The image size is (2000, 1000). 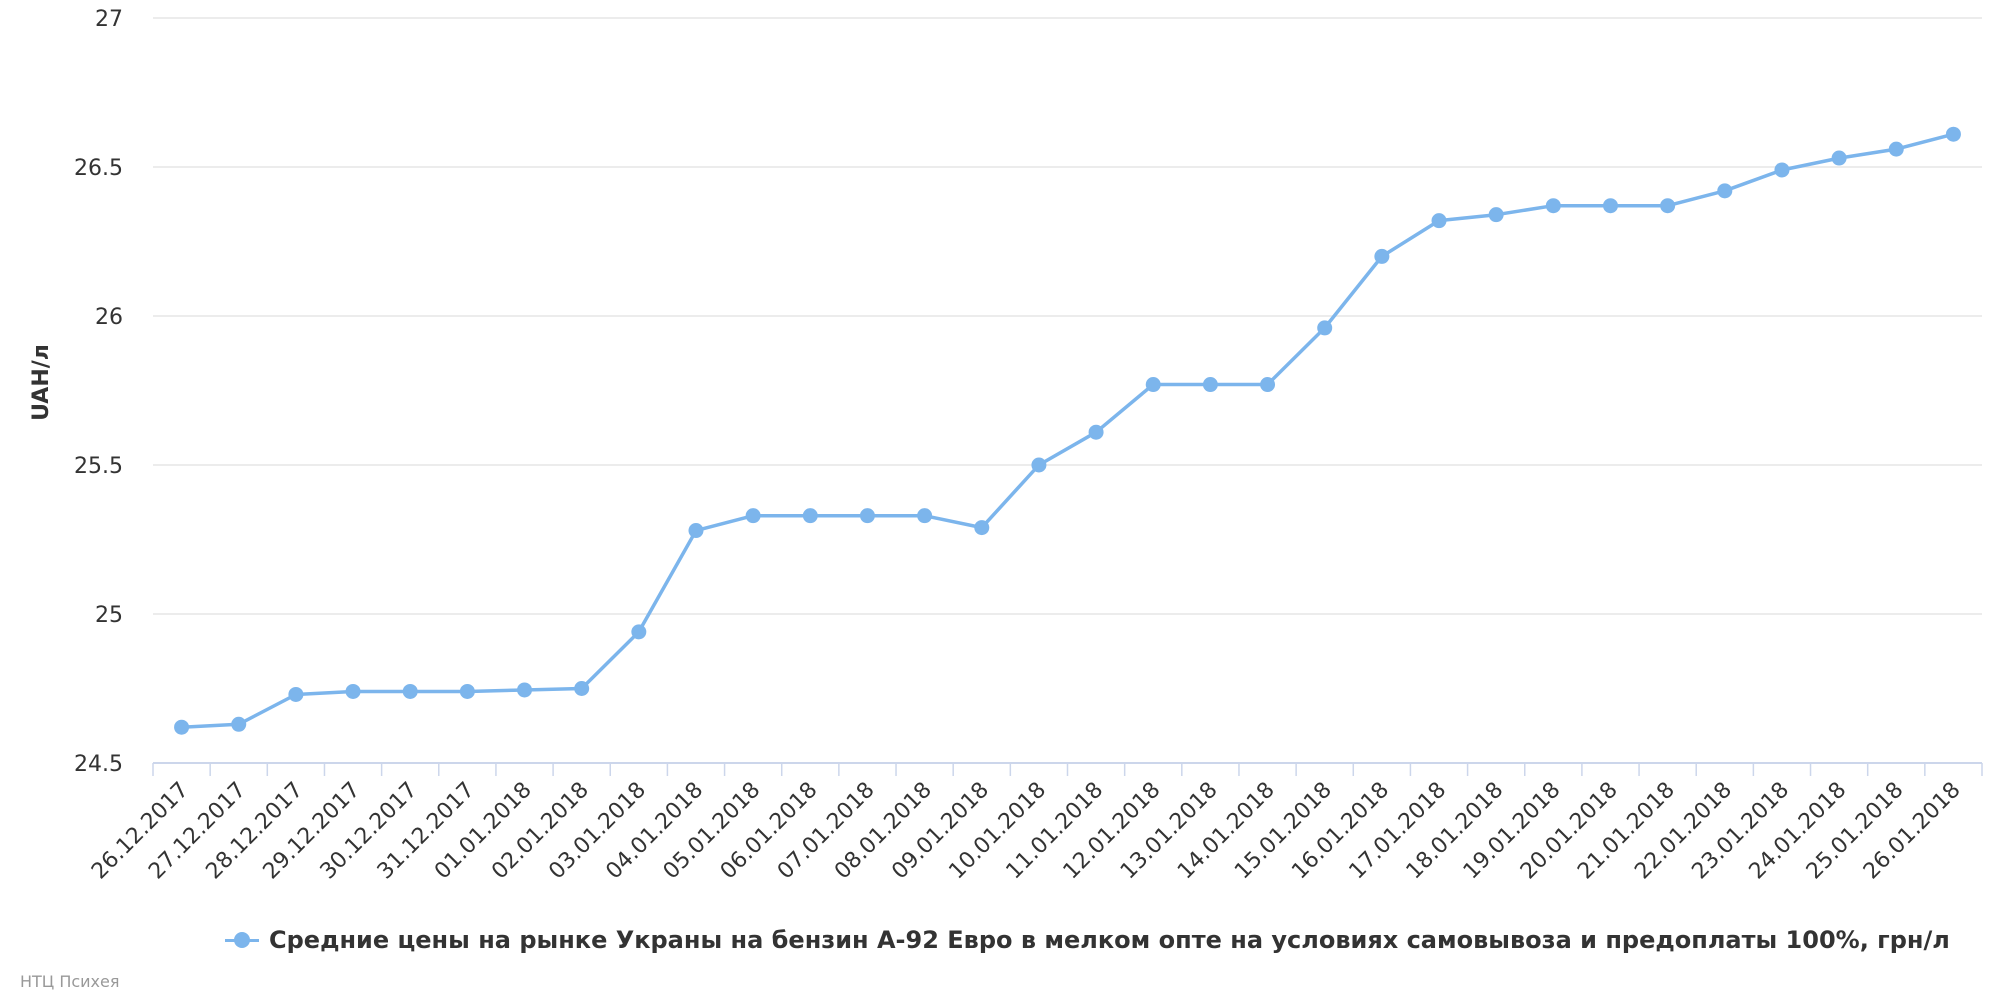 I want to click on y-tick-label: 24.5, so click(x=98, y=764).